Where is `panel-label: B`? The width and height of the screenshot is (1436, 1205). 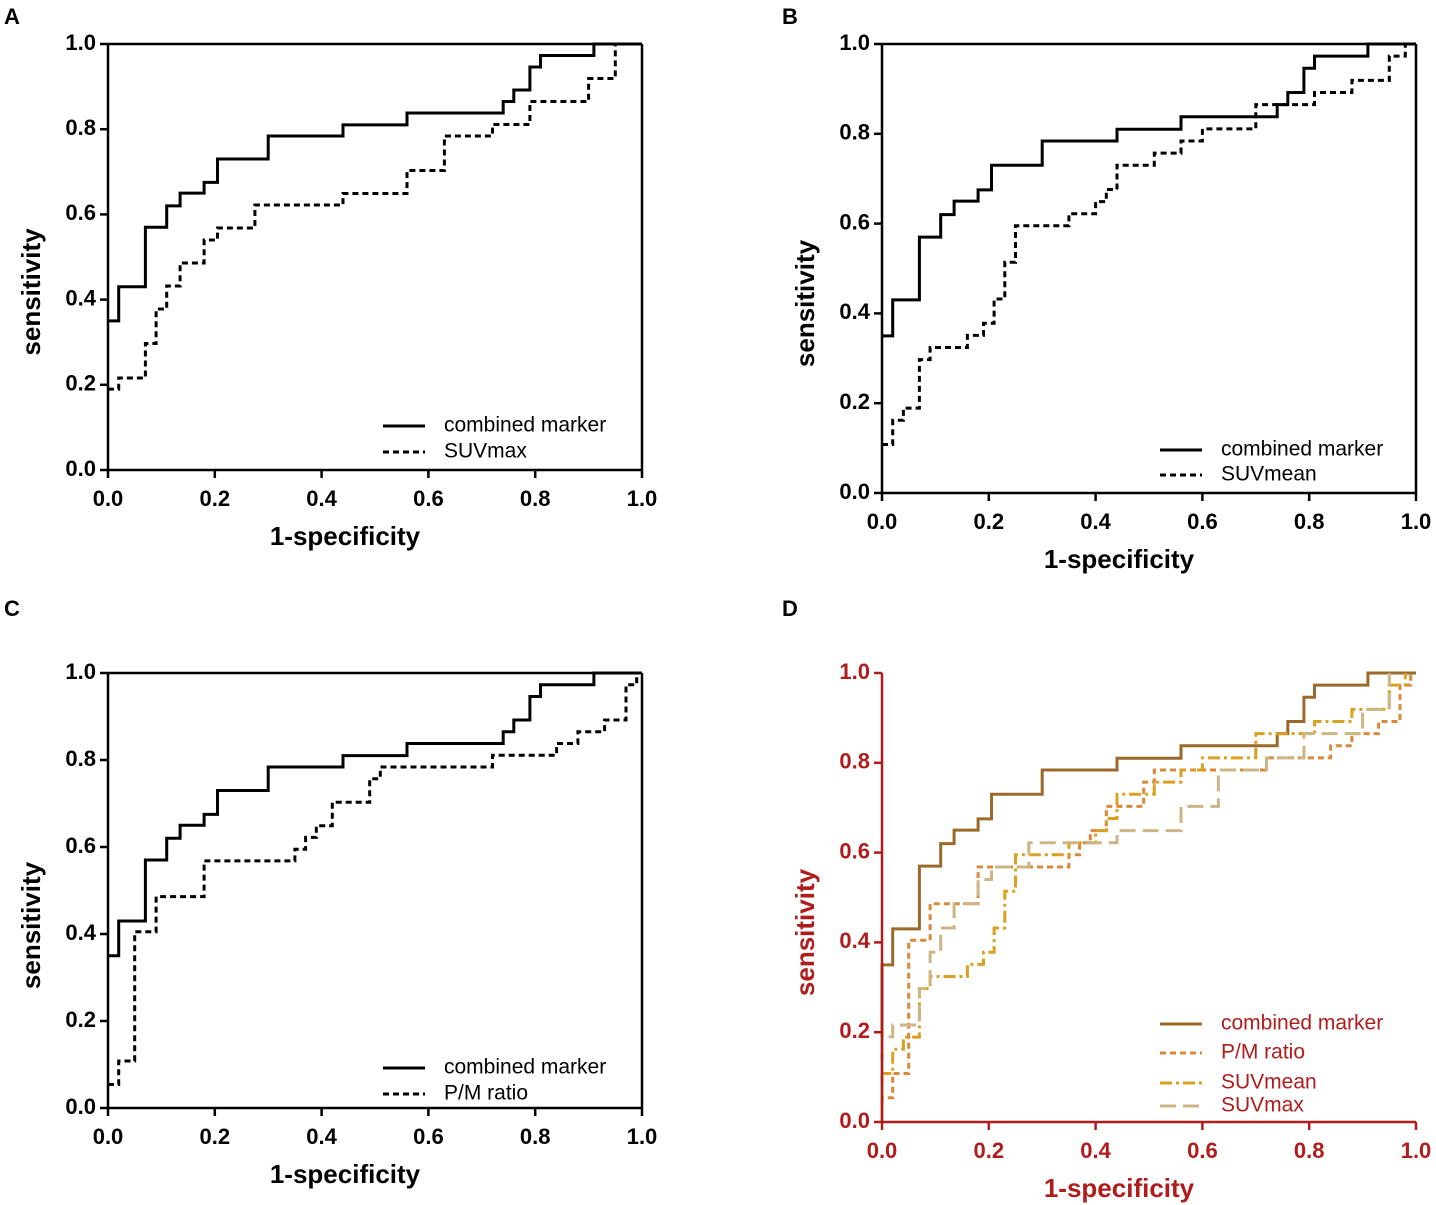
panel-label: B is located at coordinates (790, 16).